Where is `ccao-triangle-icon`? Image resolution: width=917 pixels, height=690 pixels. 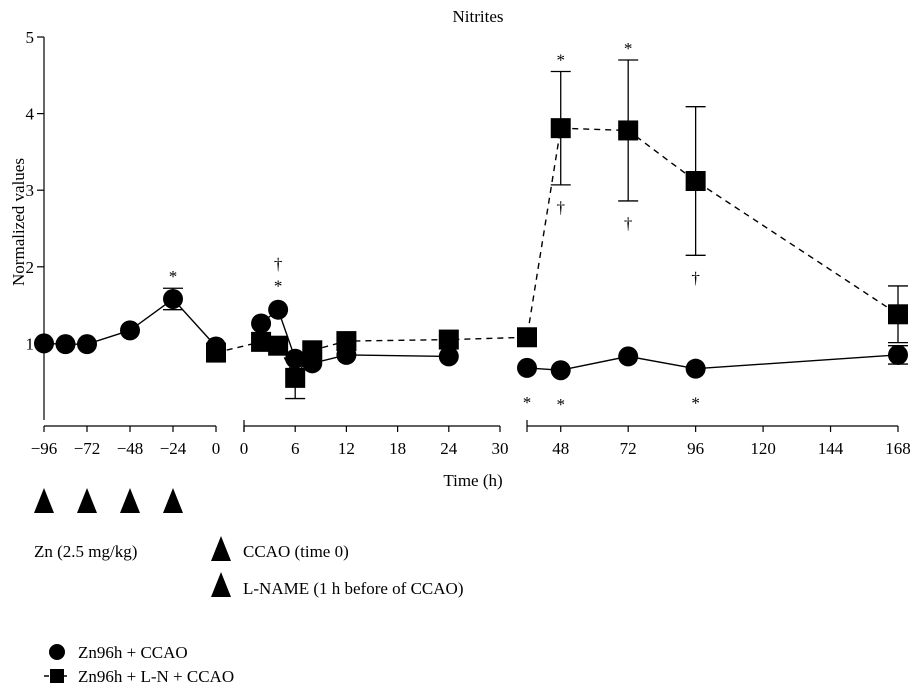
ccao-triangle-icon is located at coordinates (221, 548).